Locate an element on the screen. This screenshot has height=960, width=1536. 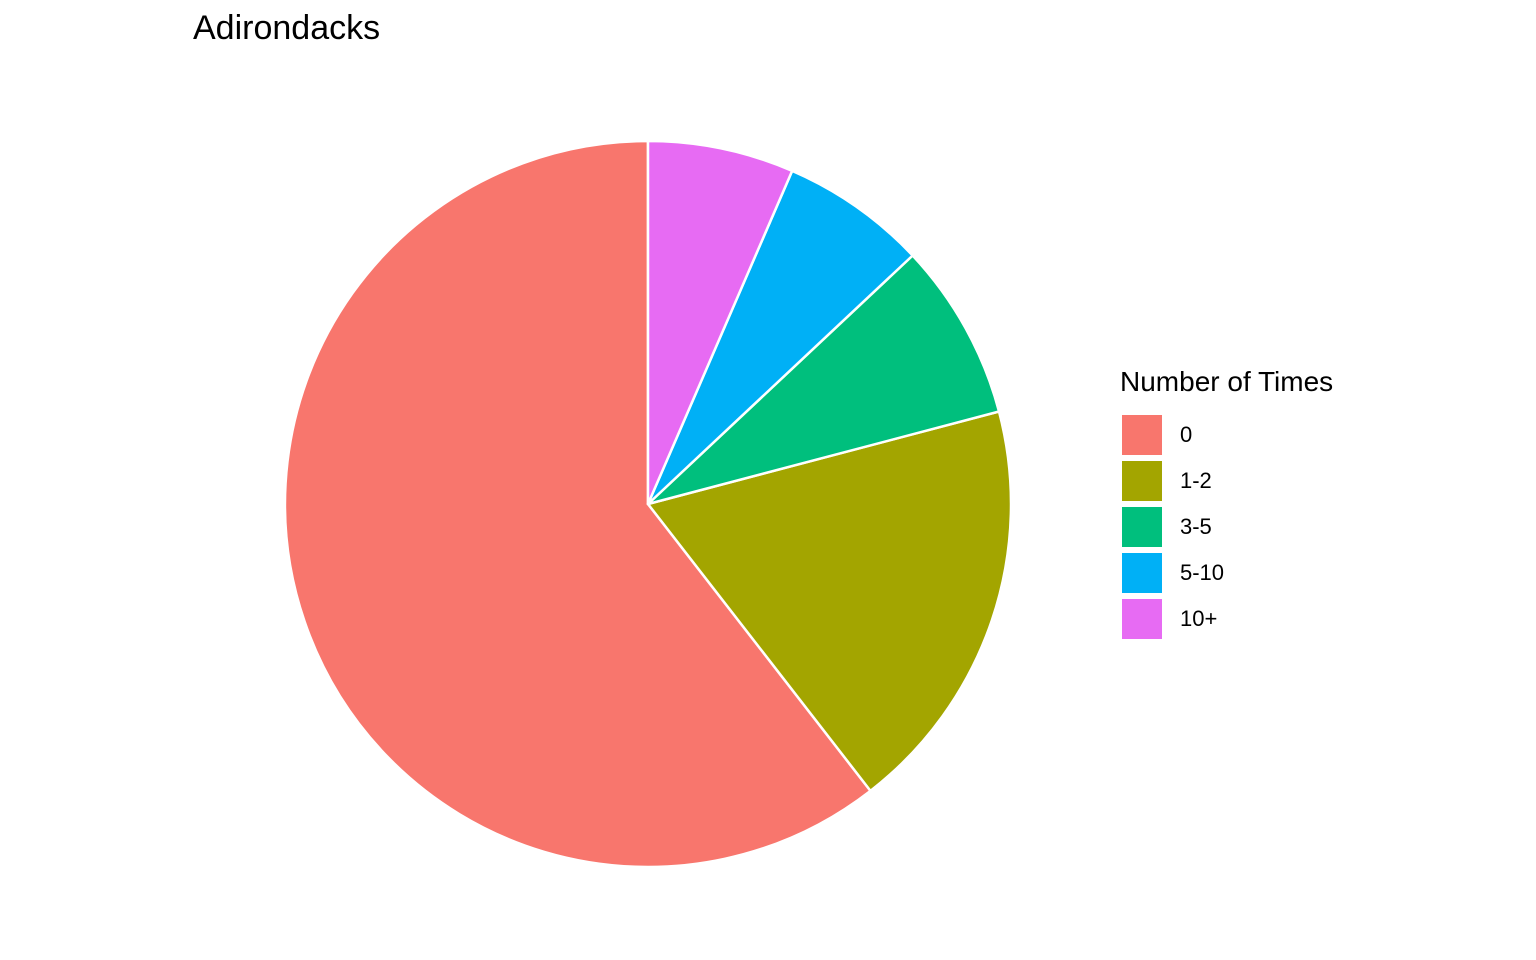
legend-item-0: 0 is located at coordinates (1226, 435).